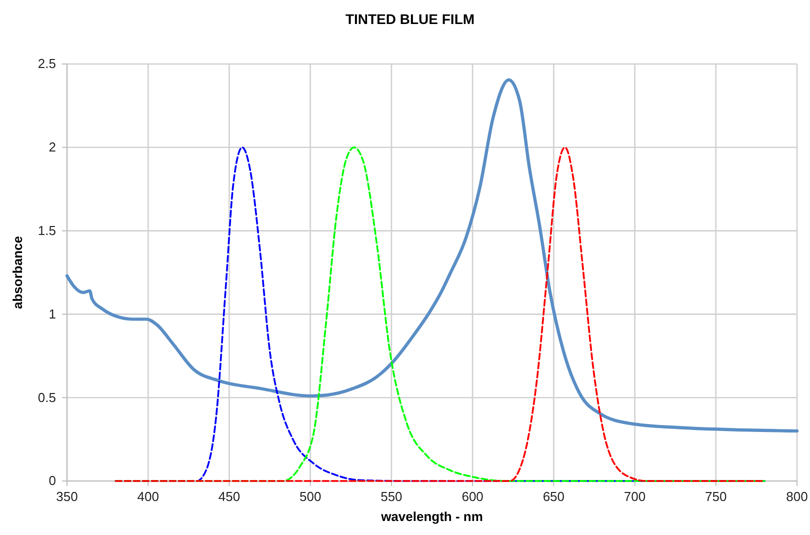  What do you see at coordinates (473, 496) in the screenshot?
I see `x-tick-label: 600` at bounding box center [473, 496].